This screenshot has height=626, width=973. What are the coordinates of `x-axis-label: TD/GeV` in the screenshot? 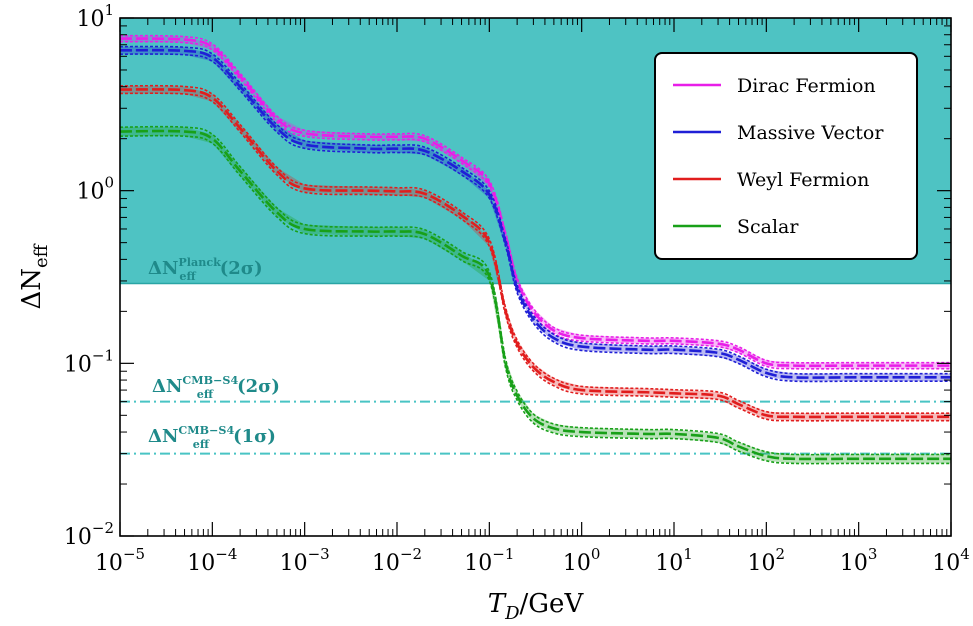 It's located at (536, 606).